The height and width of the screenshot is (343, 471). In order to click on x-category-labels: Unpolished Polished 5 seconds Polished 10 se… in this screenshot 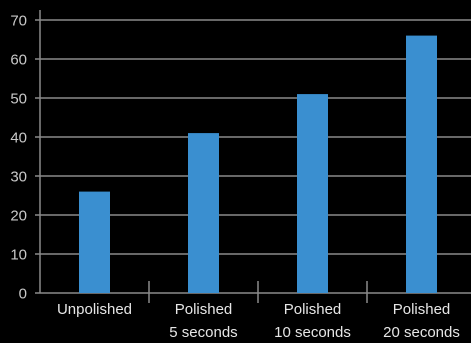, I will do `click(258, 321)`.